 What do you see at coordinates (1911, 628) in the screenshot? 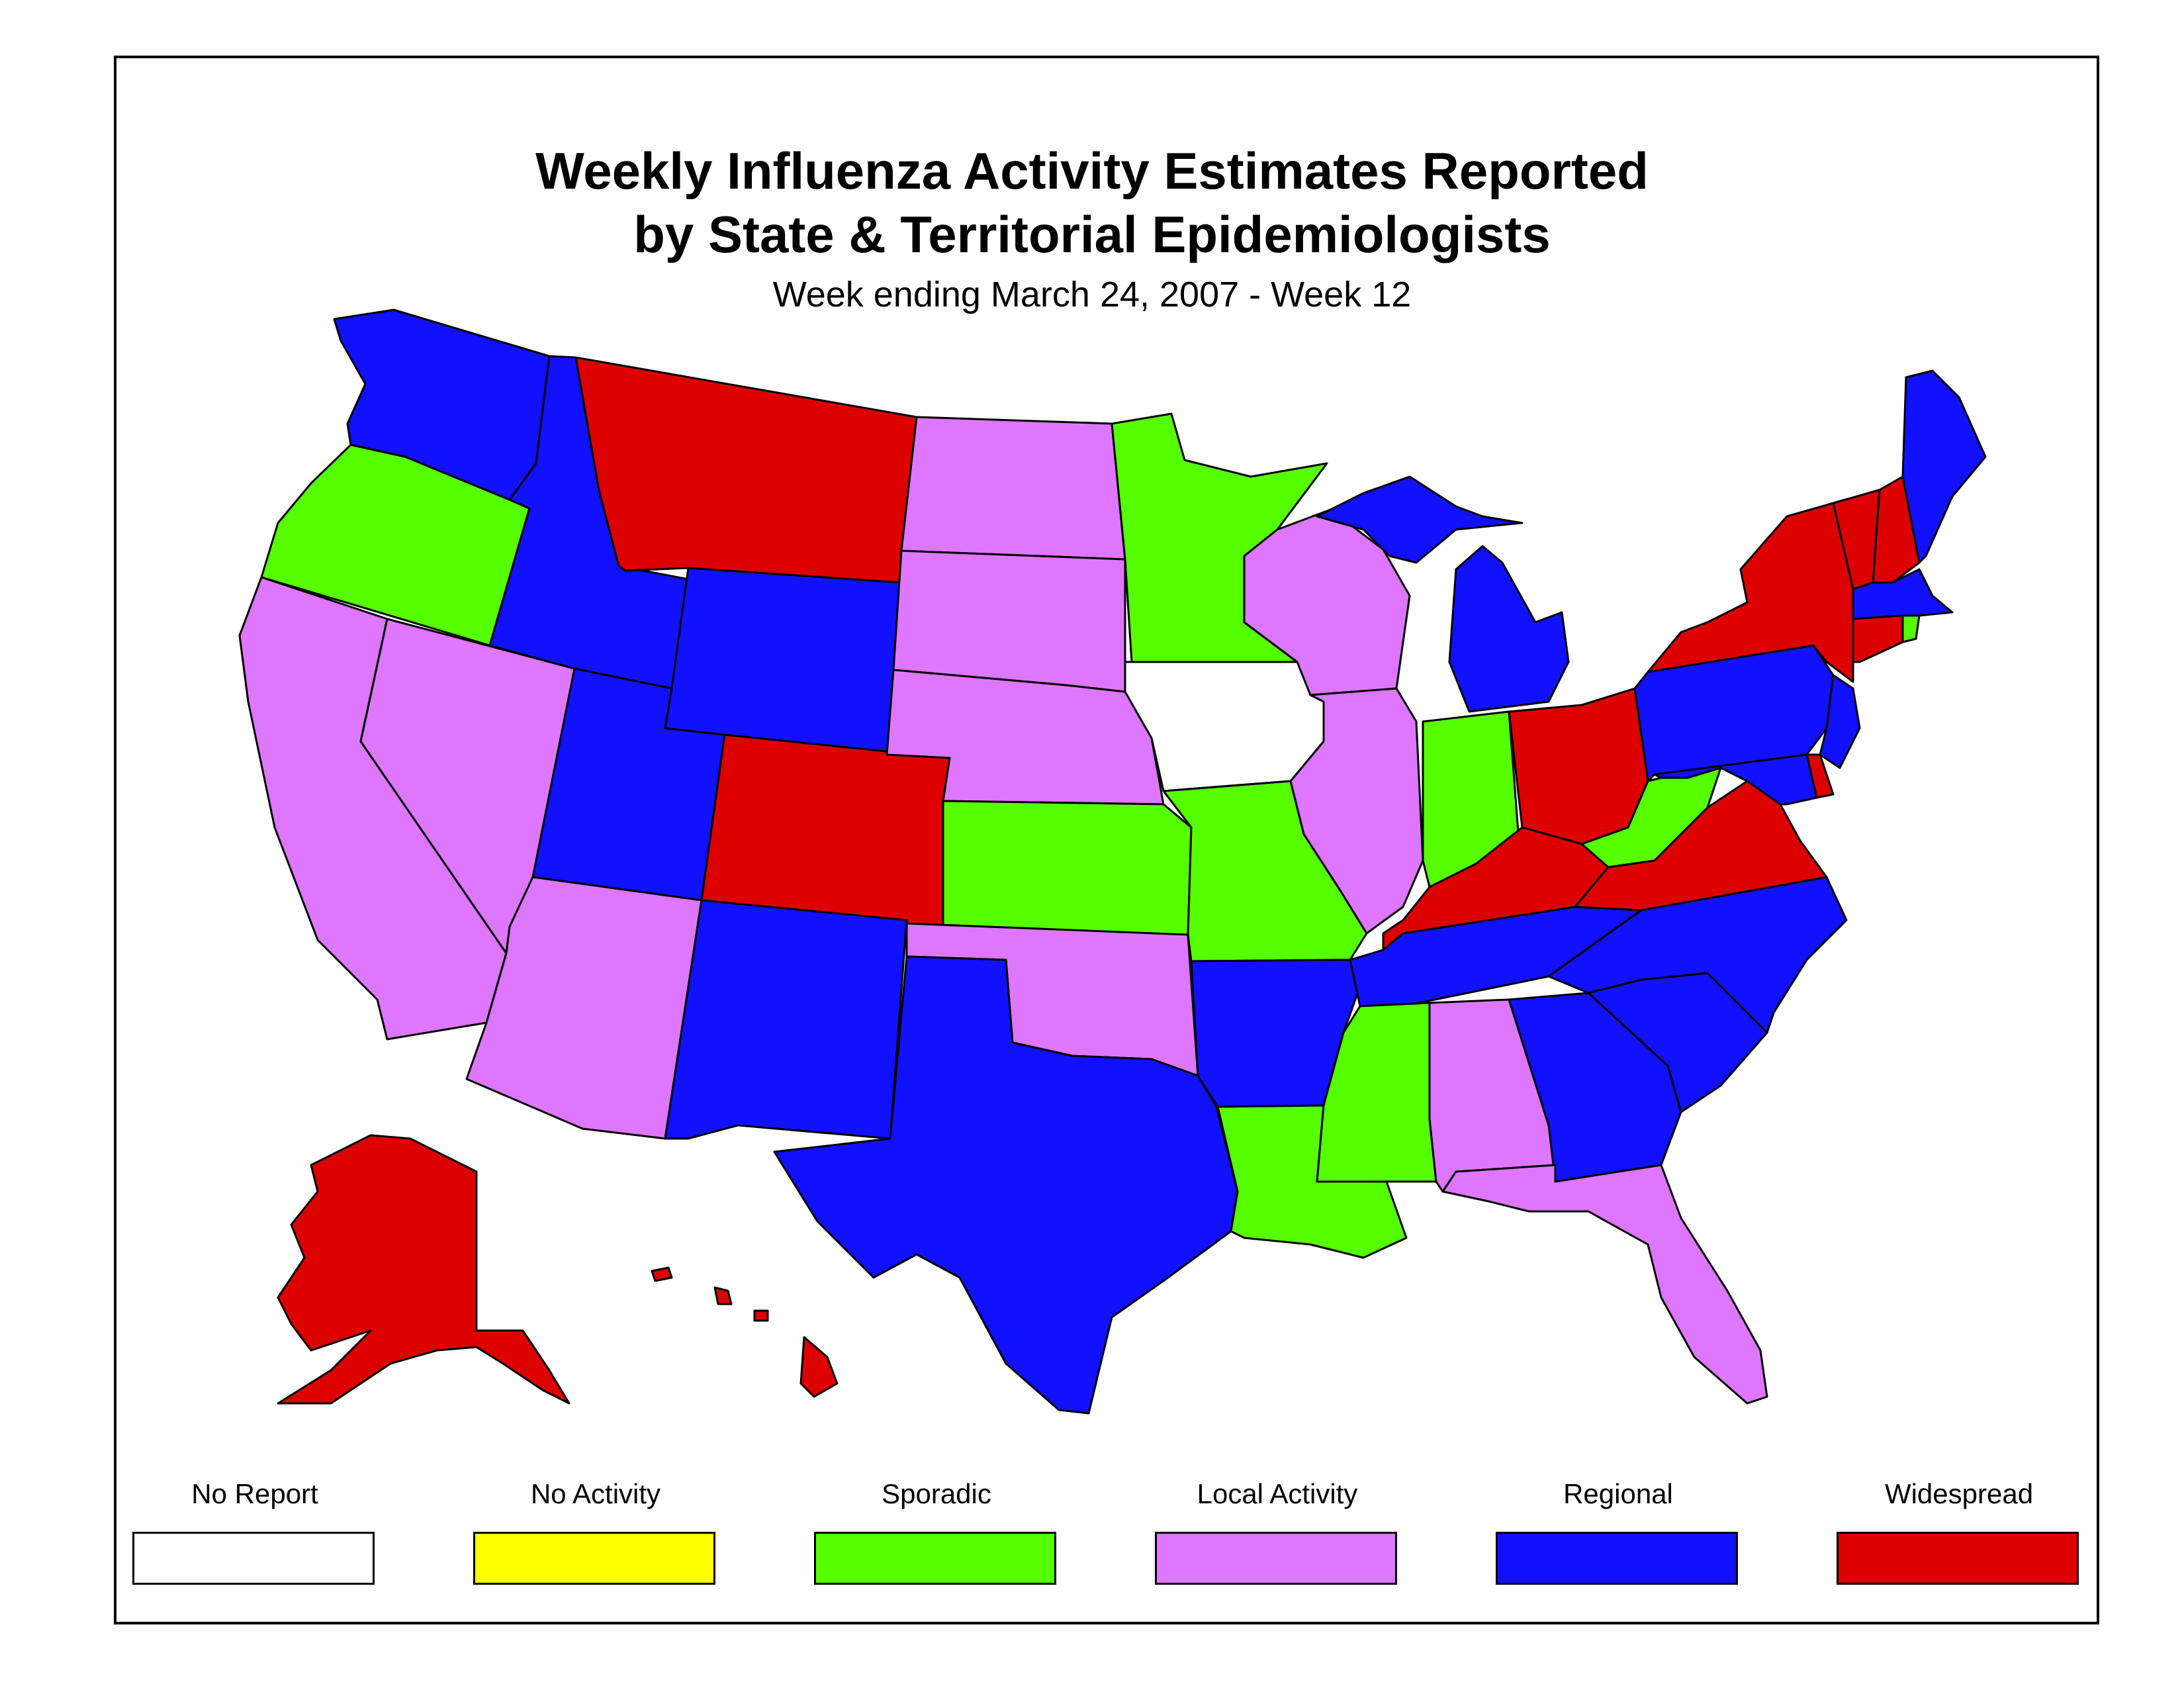
I see `state-ri` at bounding box center [1911, 628].